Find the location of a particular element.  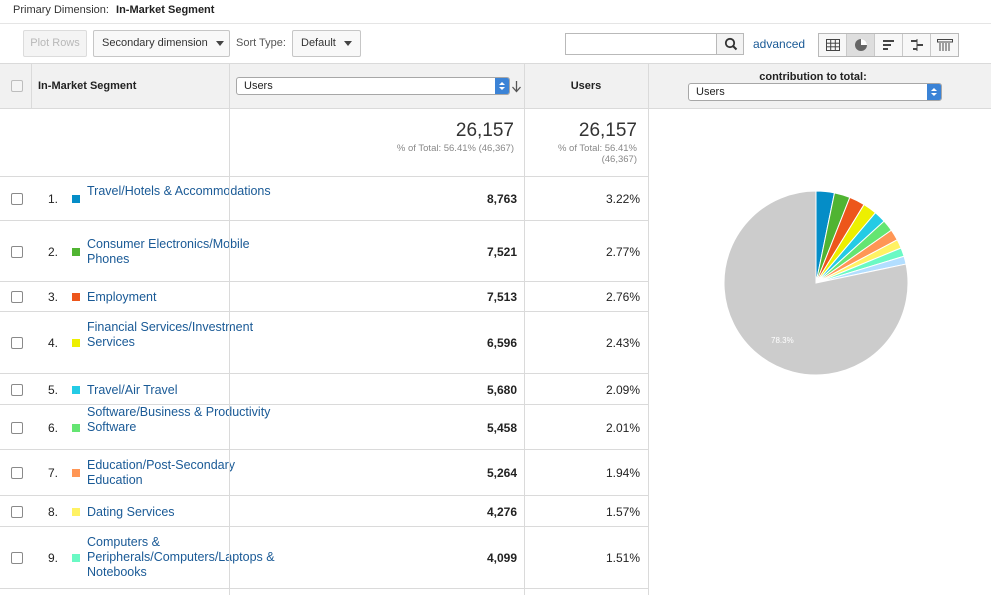

row-number: 4. is located at coordinates (52, 343).